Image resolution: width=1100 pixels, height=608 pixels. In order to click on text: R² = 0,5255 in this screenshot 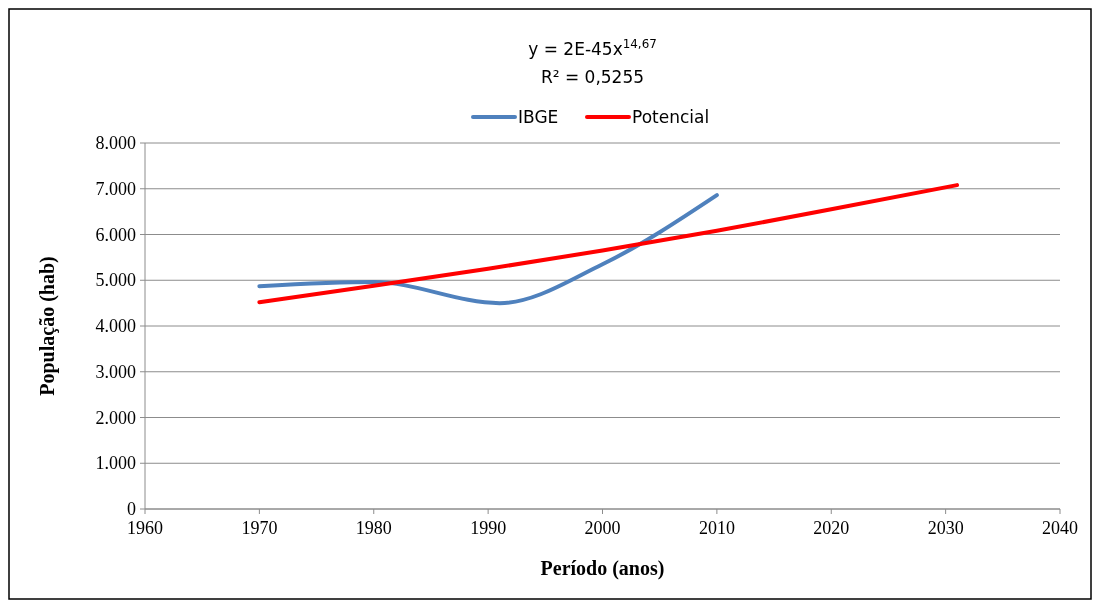, I will do `click(592, 77)`.